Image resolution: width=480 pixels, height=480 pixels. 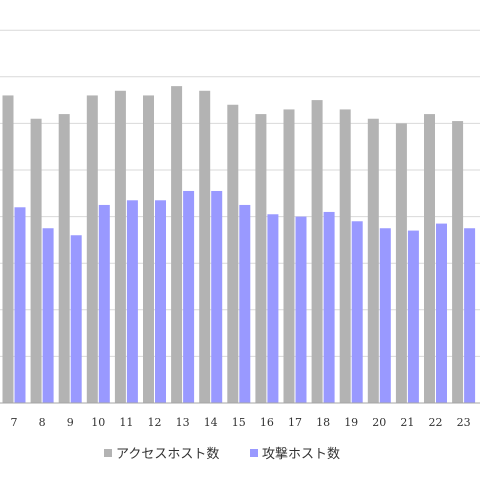 I want to click on x-tick-label: 16, so click(x=267, y=422).